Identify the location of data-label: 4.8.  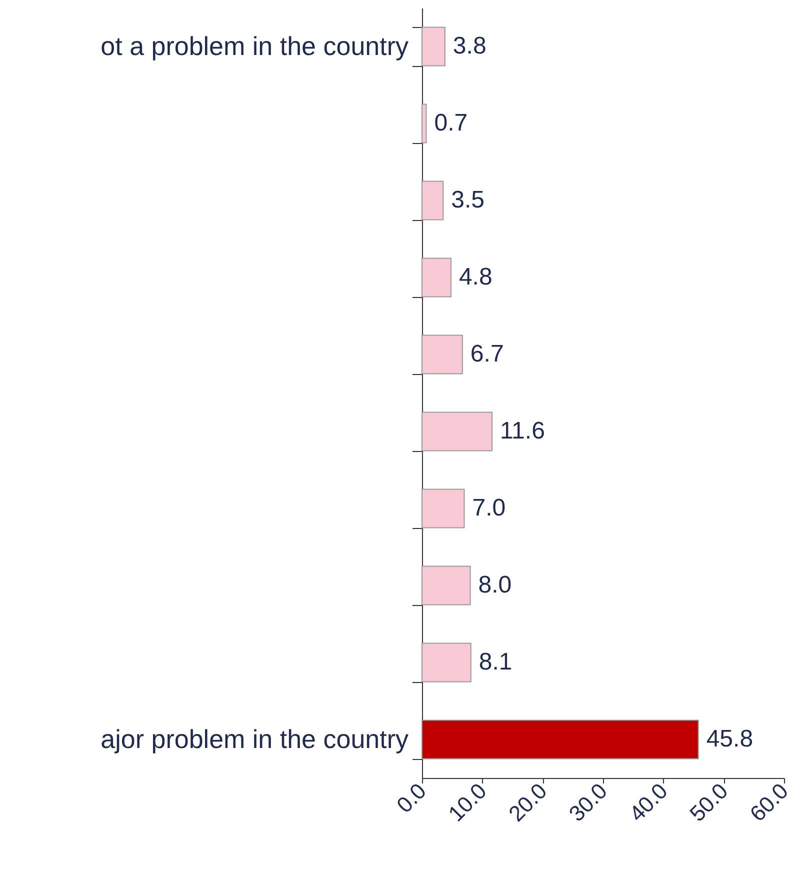
(475, 277).